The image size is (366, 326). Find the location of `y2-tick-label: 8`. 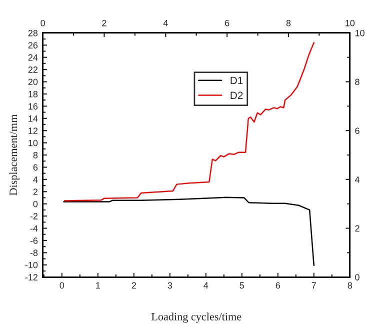

y2-tick-label: 8 is located at coordinates (357, 82).